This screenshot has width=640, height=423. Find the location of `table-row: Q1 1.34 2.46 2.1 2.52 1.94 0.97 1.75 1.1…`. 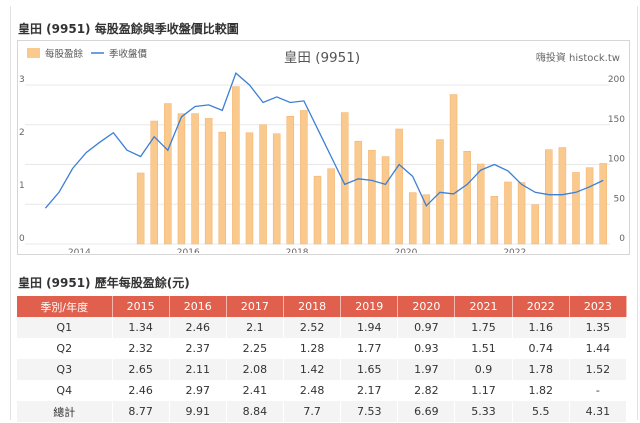

table-row: Q1 1.34 2.46 2.1 2.52 1.94 0.97 1.75 1.1… is located at coordinates (322, 327).